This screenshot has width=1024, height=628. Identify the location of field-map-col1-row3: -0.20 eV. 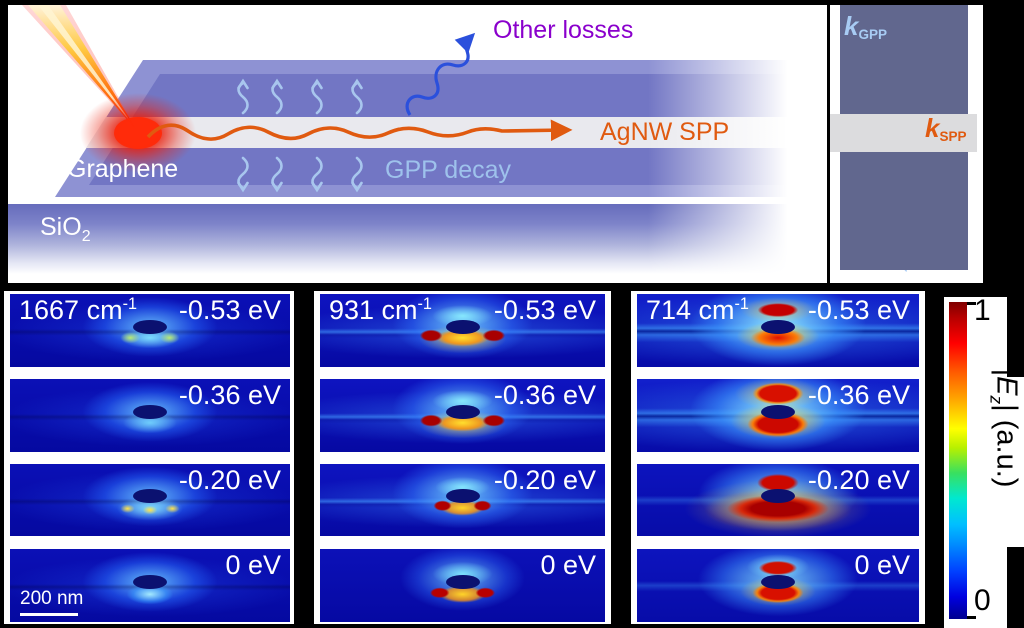
(150, 500).